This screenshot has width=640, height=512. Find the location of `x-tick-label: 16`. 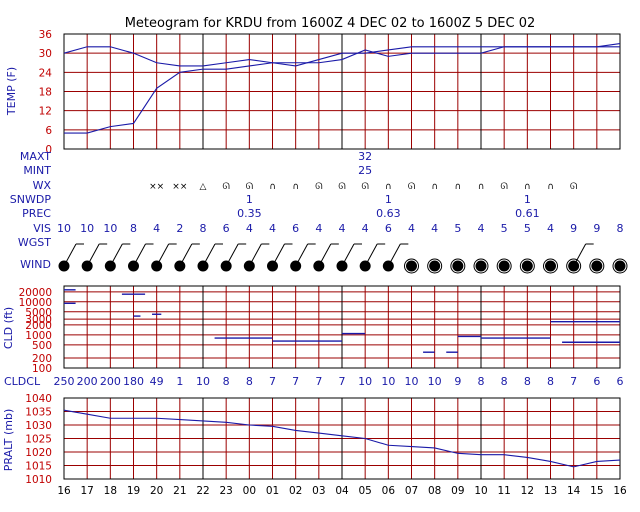

x-tick-label: 16 is located at coordinates (620, 491).